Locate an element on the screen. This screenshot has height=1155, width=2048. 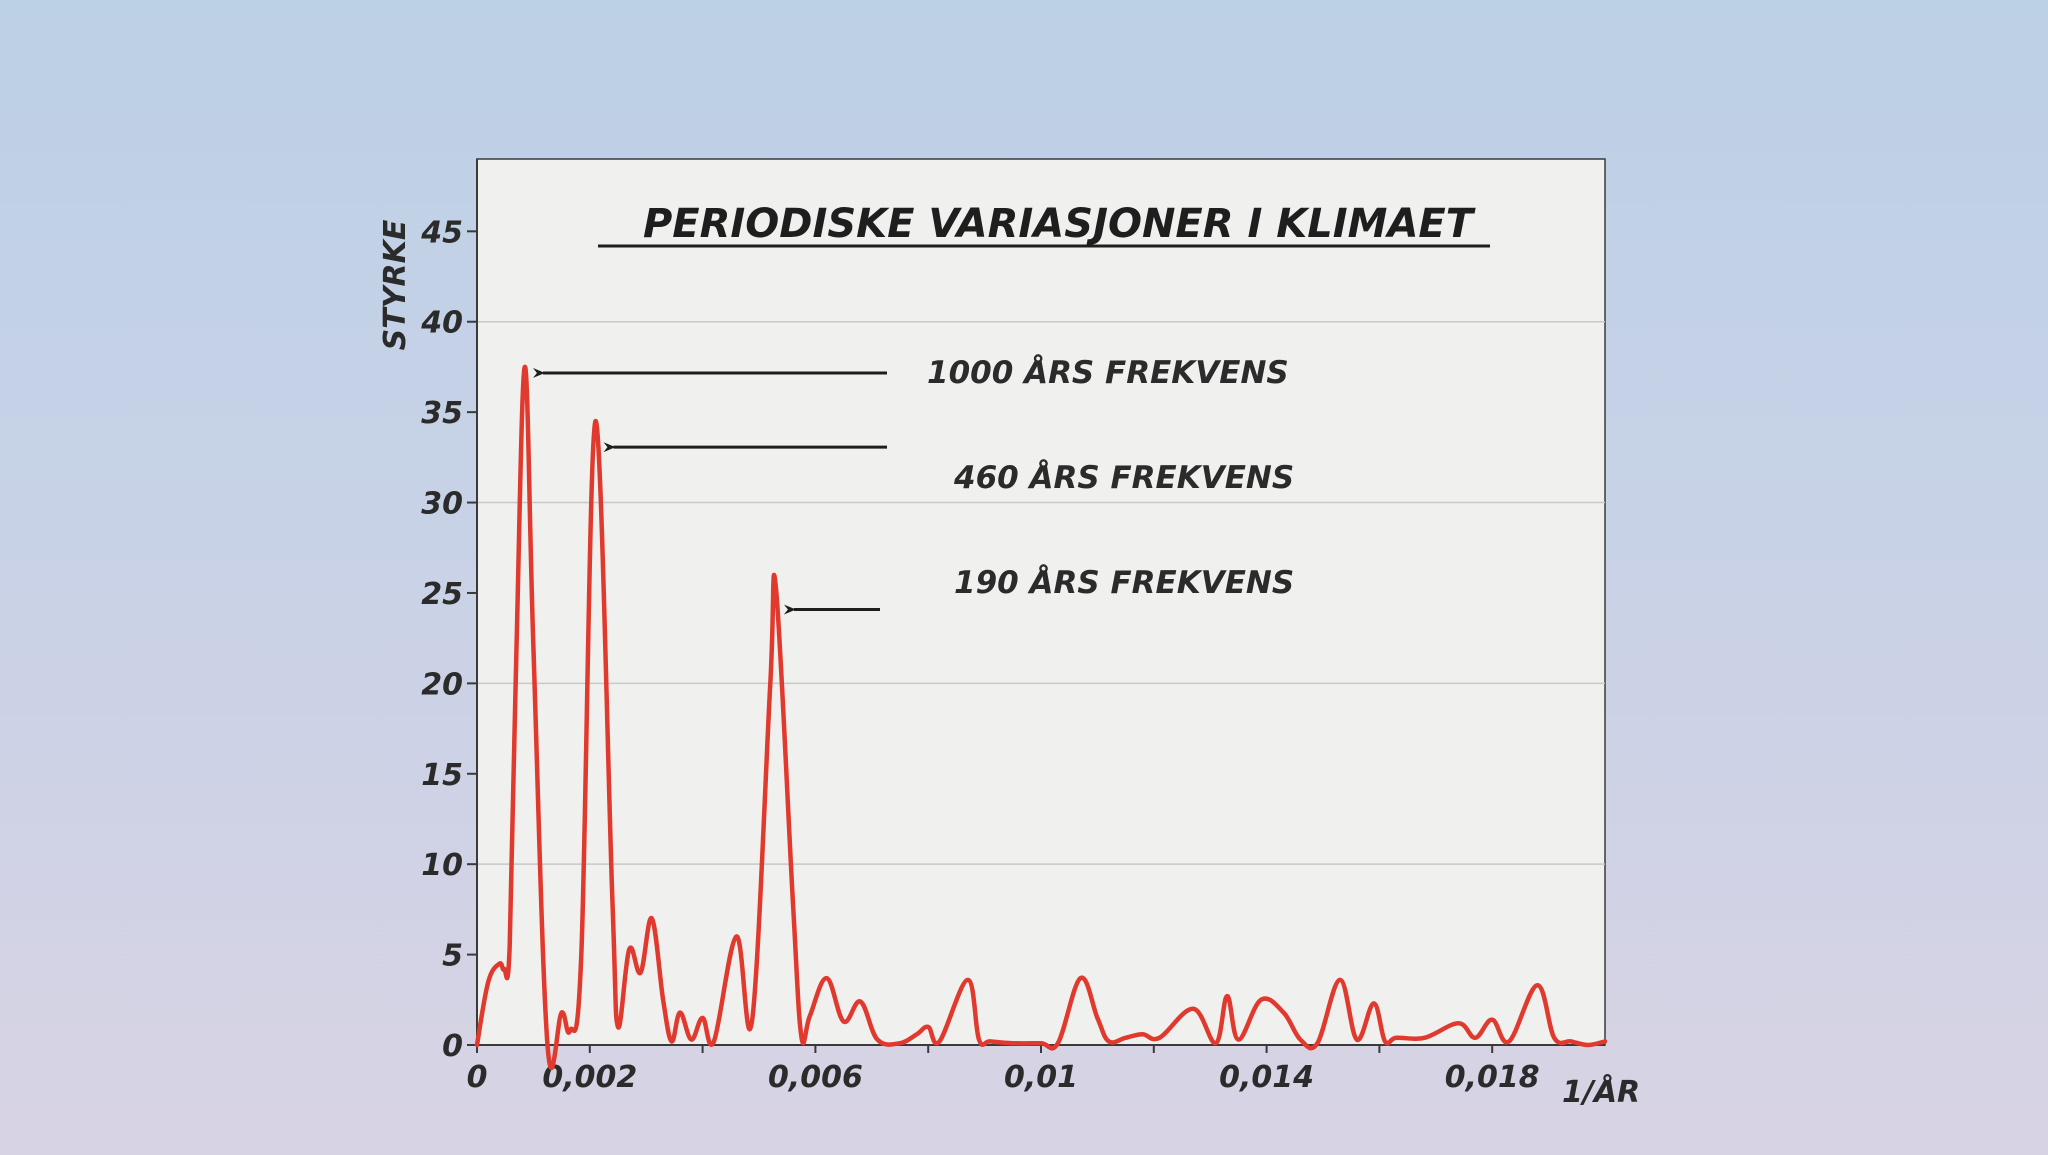
y-axis: 0 5 10 15 20 25 30 35 40 45 is located at coordinates (449, 611).